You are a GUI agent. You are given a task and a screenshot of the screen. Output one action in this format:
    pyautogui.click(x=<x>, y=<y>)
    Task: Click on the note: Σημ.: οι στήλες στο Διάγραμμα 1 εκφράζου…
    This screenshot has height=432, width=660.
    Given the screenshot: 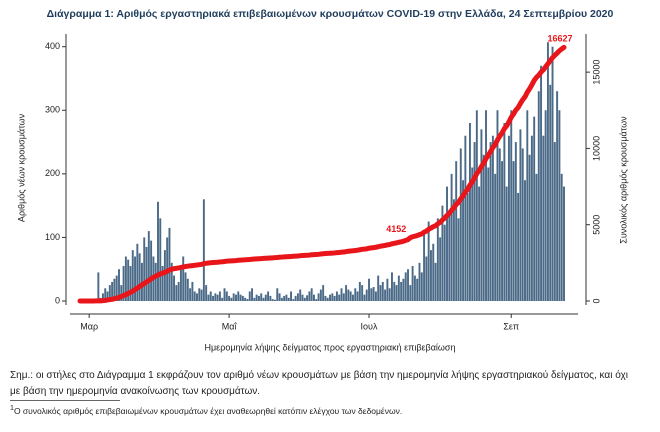 What is the action you would take?
    pyautogui.click(x=319, y=383)
    